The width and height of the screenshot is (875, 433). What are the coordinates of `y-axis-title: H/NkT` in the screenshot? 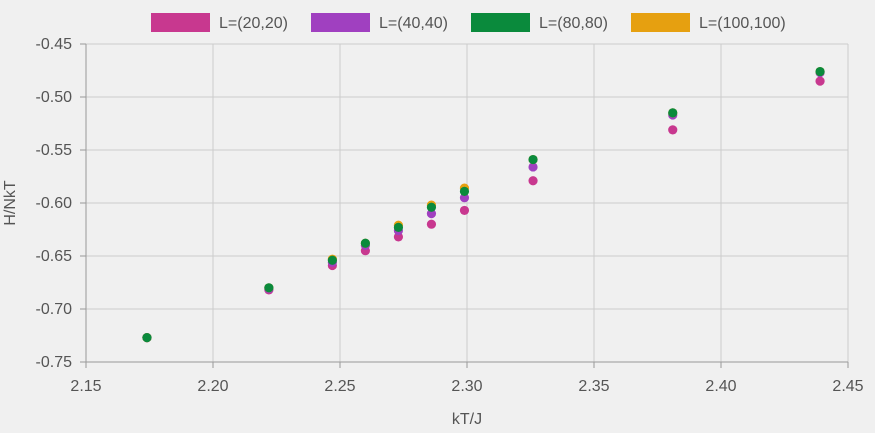 It's located at (10, 203).